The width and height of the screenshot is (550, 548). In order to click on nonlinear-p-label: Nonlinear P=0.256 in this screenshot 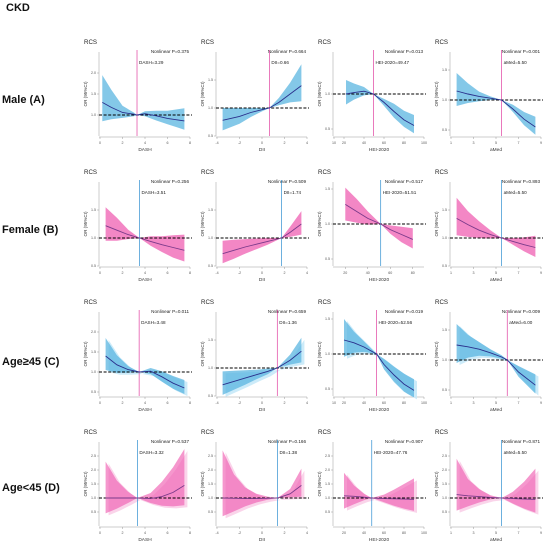, I will do `click(170, 181)`.